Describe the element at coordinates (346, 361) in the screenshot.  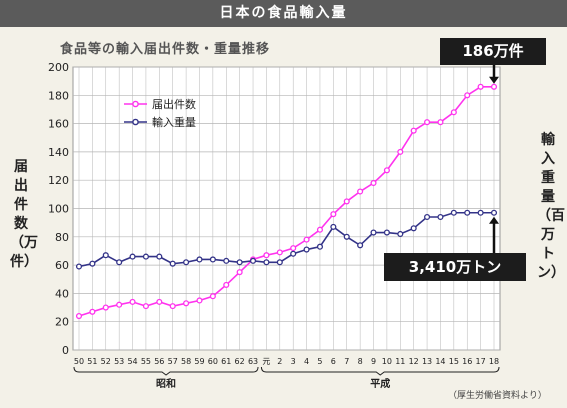
I see `x-tick-label: 7` at that location.